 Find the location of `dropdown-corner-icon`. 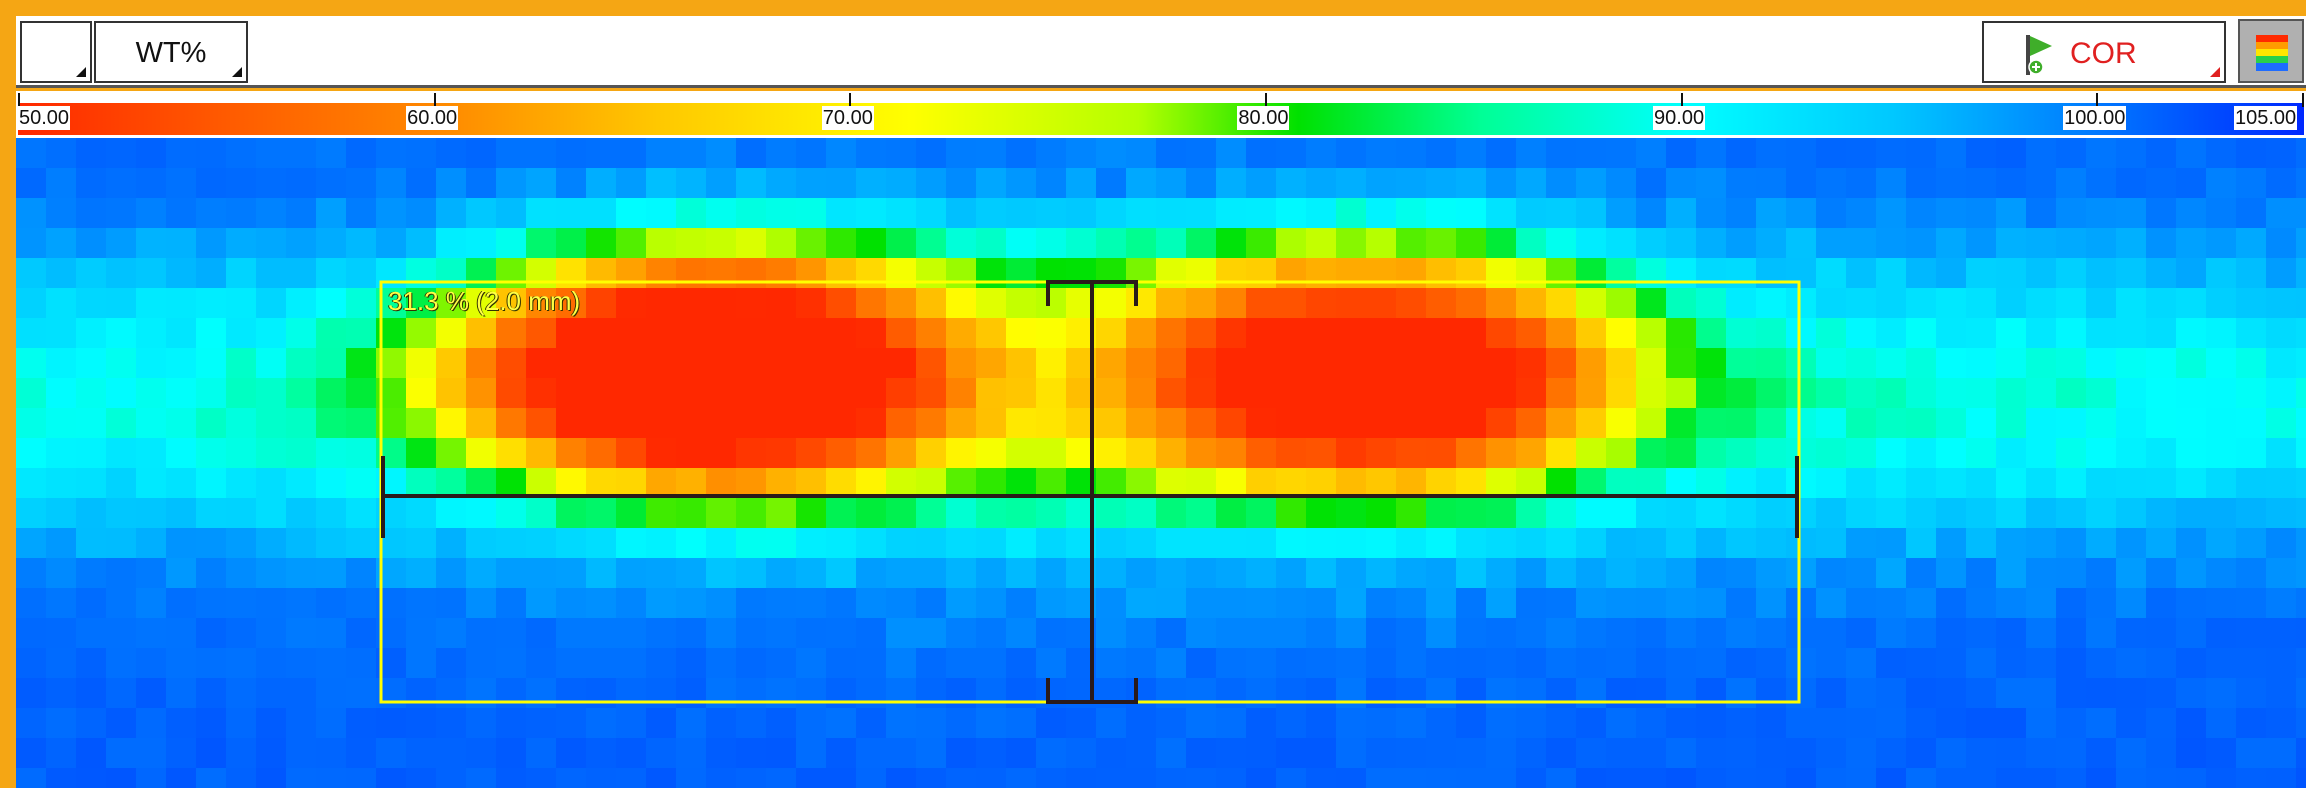

dropdown-corner-icon is located at coordinates (237, 72).